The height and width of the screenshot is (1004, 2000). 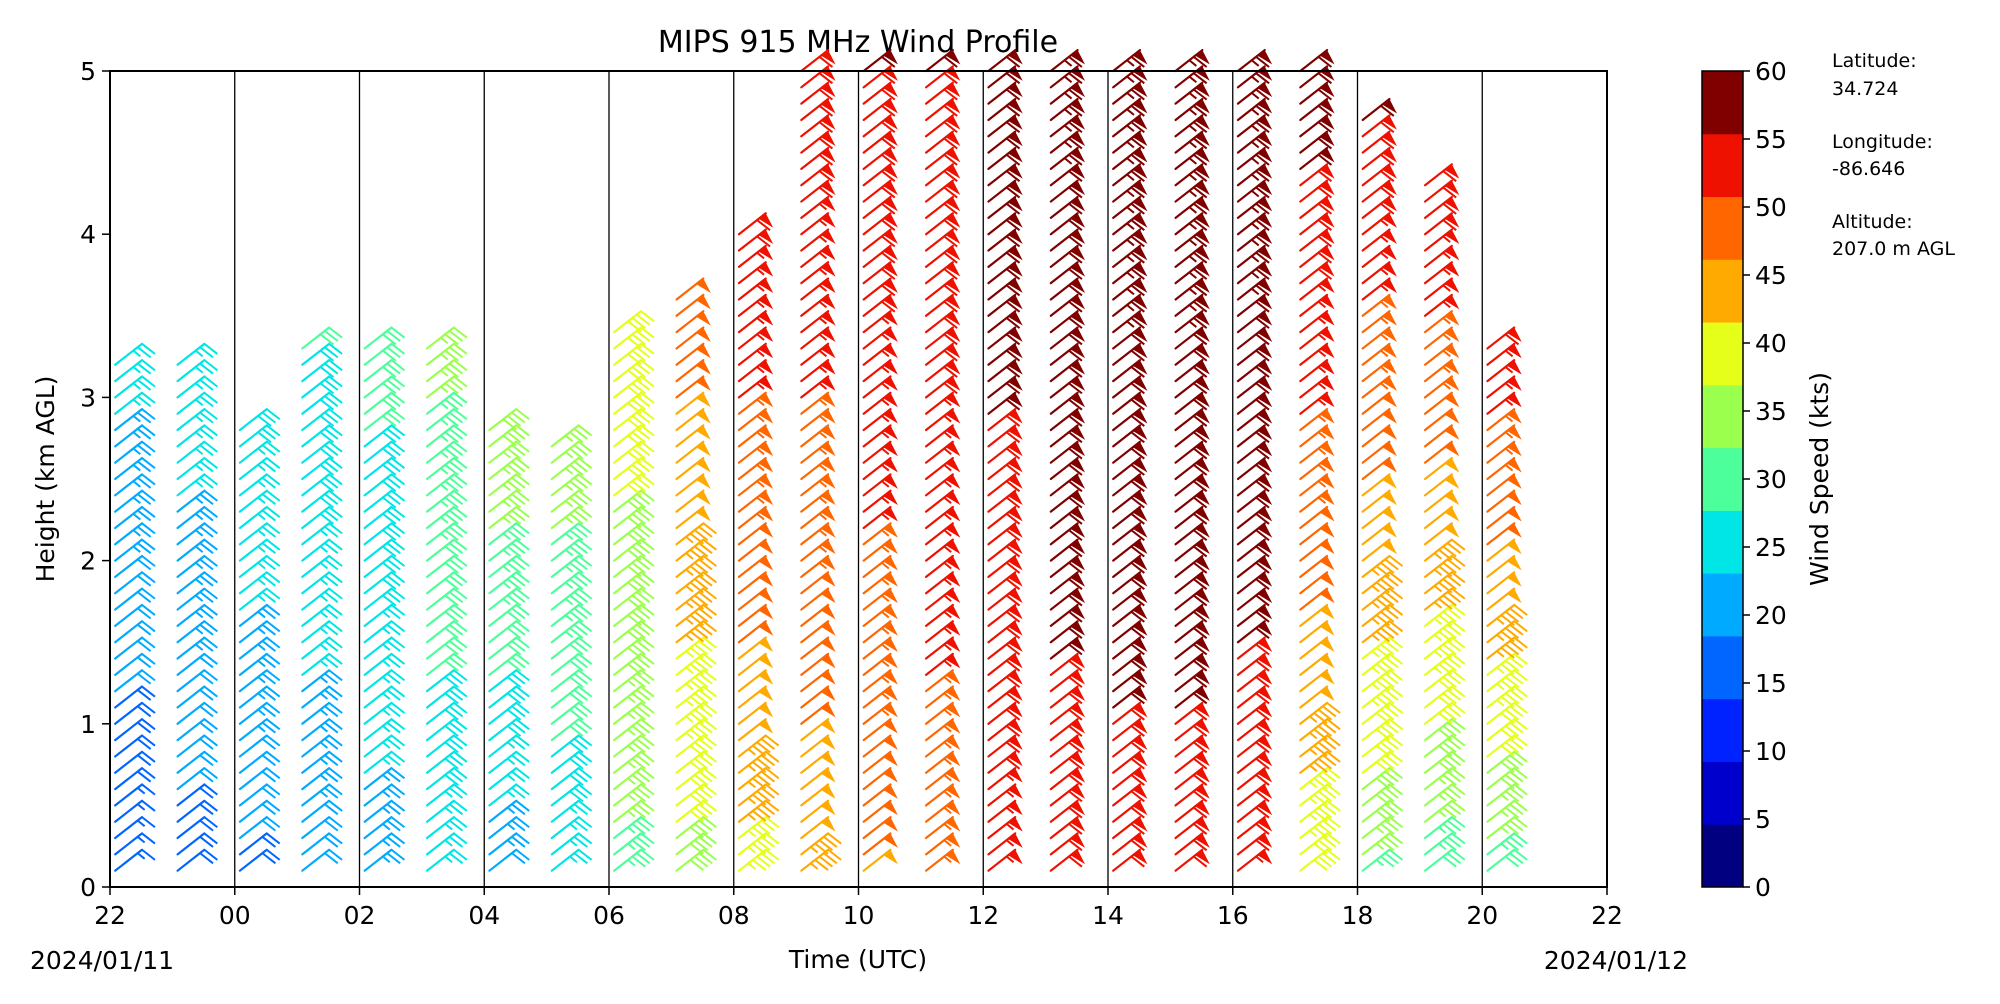 What do you see at coordinates (983, 915) in the screenshot?
I see `x-tick-label: 12` at bounding box center [983, 915].